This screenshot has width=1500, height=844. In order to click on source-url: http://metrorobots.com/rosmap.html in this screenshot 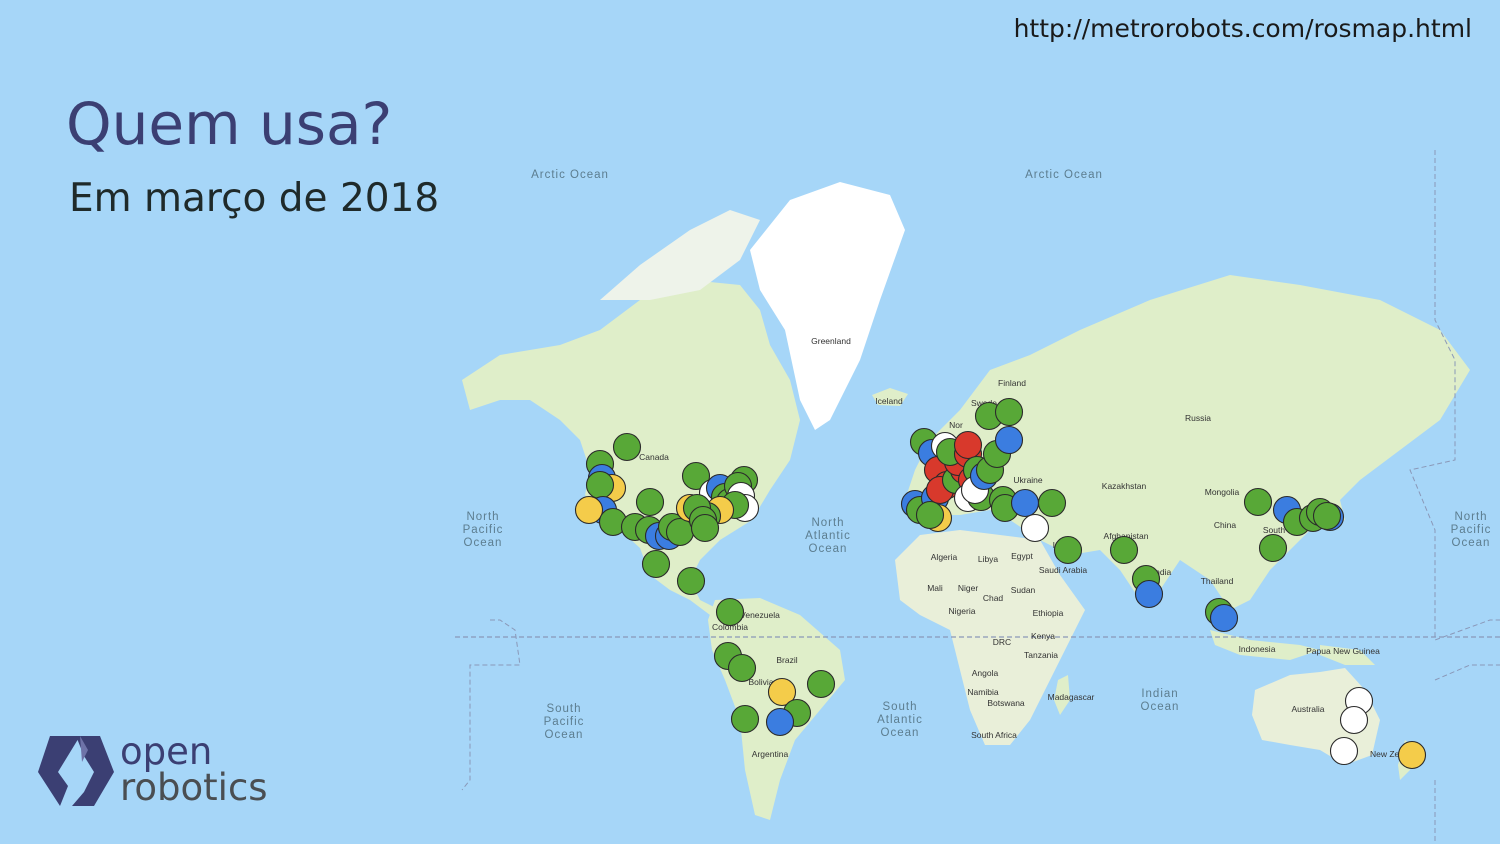, I will do `click(1242, 28)`.